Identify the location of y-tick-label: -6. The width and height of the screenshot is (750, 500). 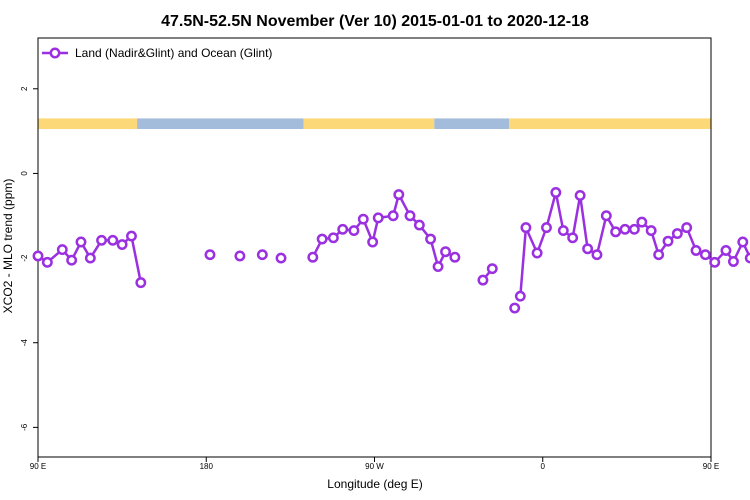
(24, 427).